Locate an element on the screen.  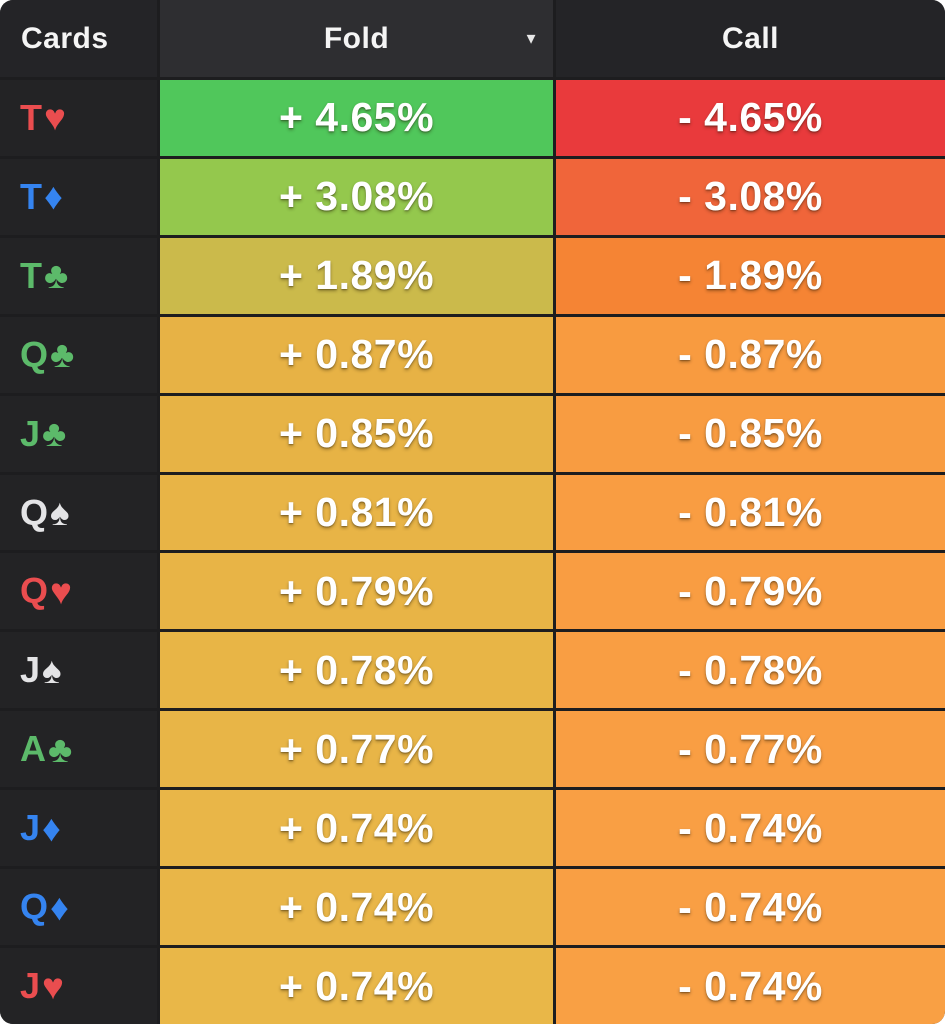
call-value-cell: - 0.85% is located at coordinates (750, 433).